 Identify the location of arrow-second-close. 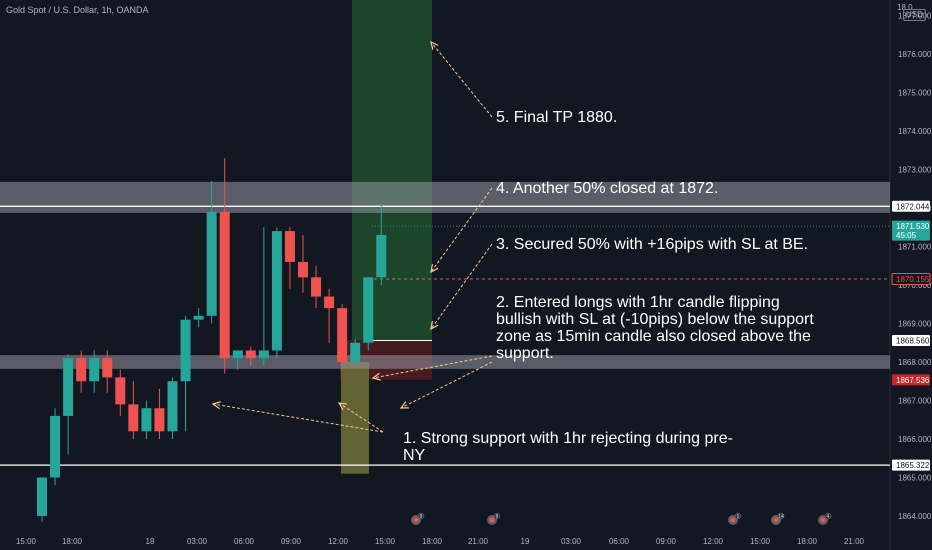
(461, 230).